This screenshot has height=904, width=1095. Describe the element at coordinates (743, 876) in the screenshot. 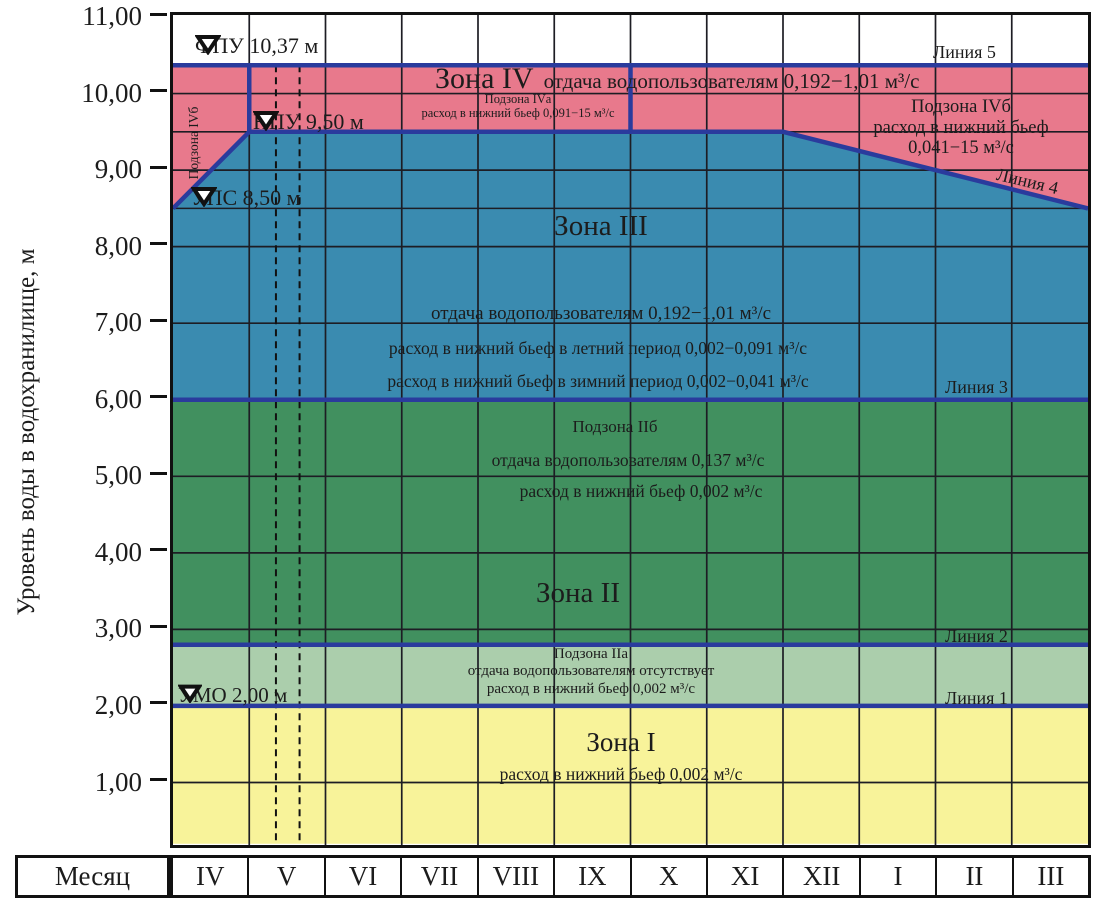

I see `month-cell: XI` at that location.